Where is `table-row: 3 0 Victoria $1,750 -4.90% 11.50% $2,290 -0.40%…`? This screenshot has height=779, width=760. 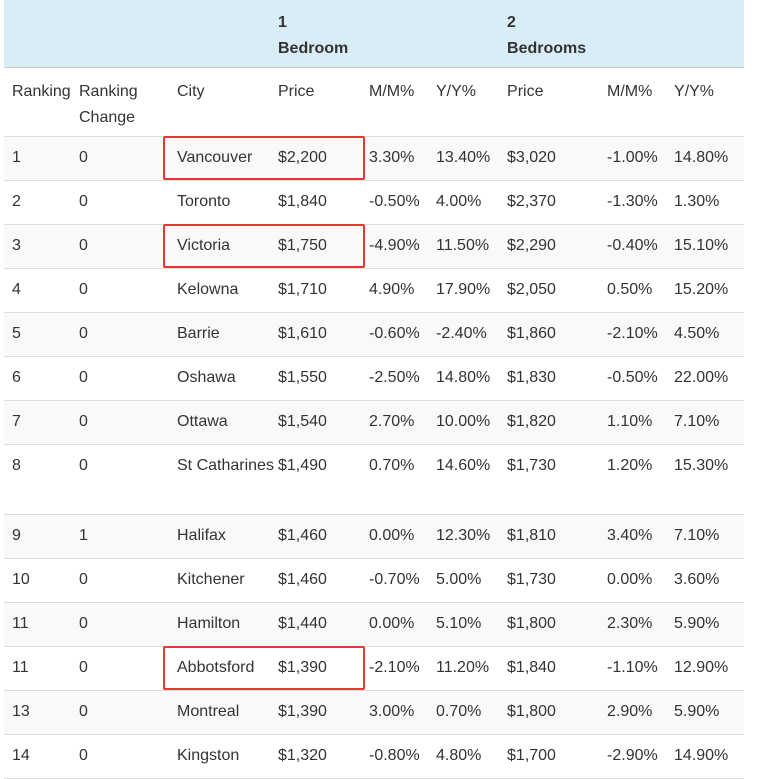 table-row: 3 0 Victoria $1,750 -4.90% 11.50% $2,290 -0.40%… is located at coordinates (374, 246).